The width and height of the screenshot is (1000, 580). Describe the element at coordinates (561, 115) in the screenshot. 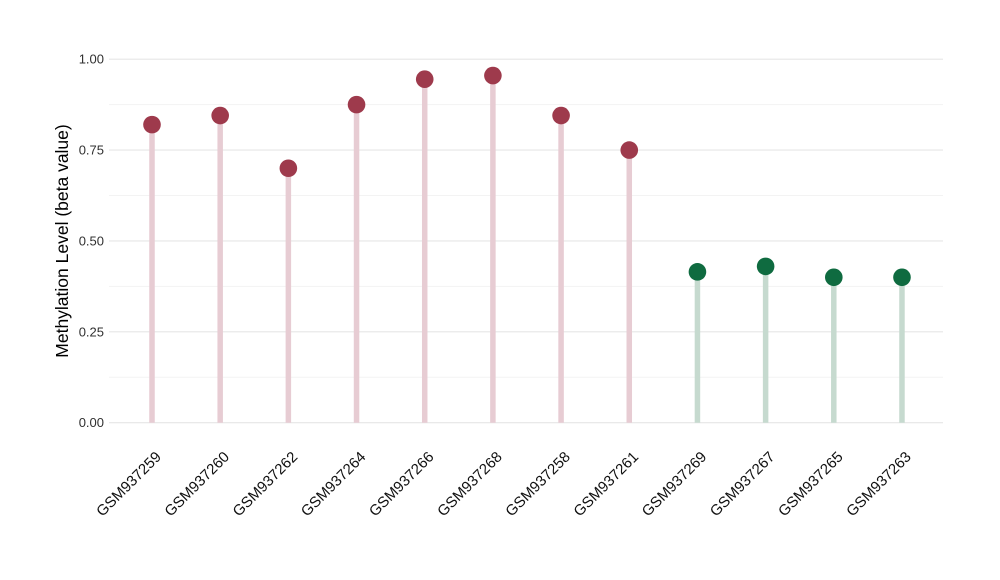

I see `data-point-GSM937258` at that location.